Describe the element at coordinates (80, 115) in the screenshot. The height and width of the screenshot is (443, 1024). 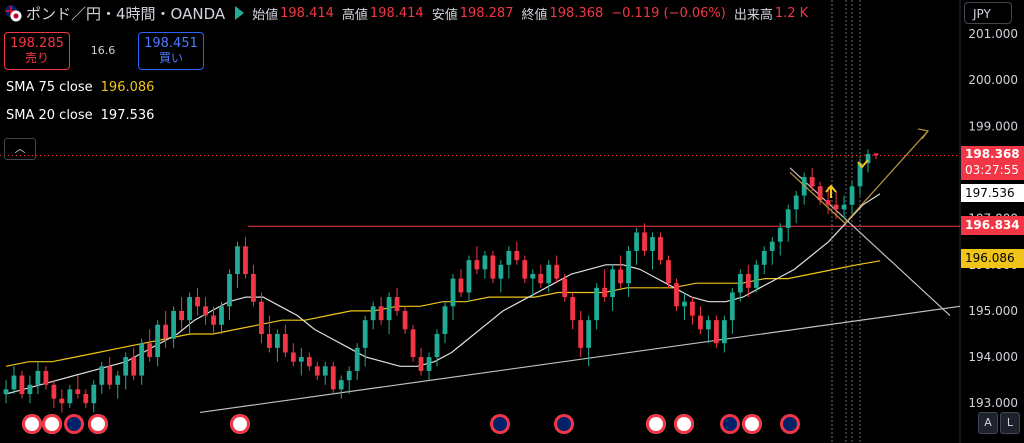
I see `sma20-legend: SMA 20 close 197.536` at that location.